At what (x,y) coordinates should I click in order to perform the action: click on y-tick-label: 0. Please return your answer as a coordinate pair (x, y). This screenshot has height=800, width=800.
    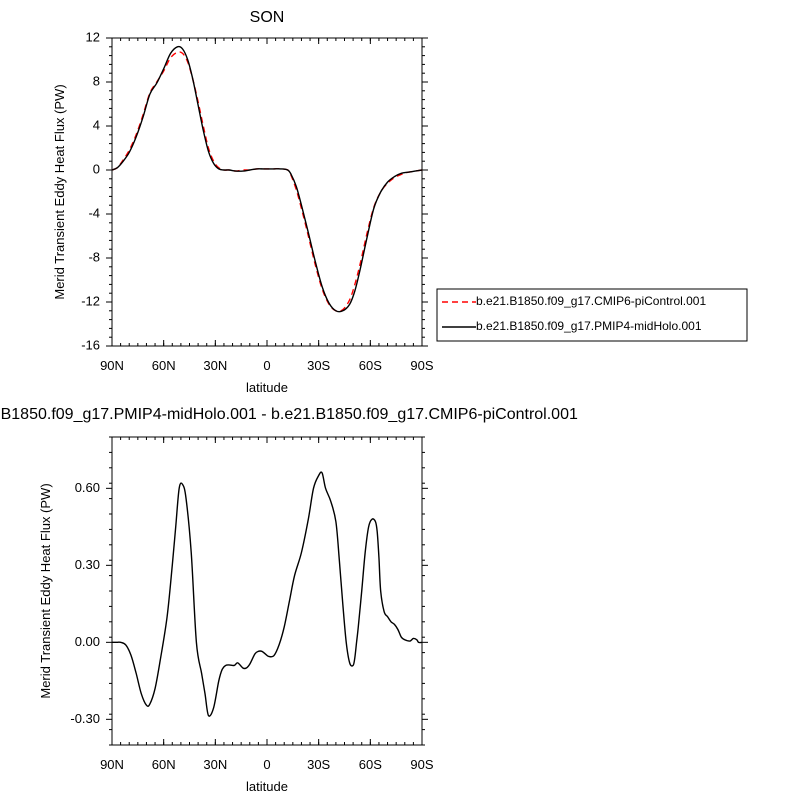
    Looking at the image, I should click on (96, 168).